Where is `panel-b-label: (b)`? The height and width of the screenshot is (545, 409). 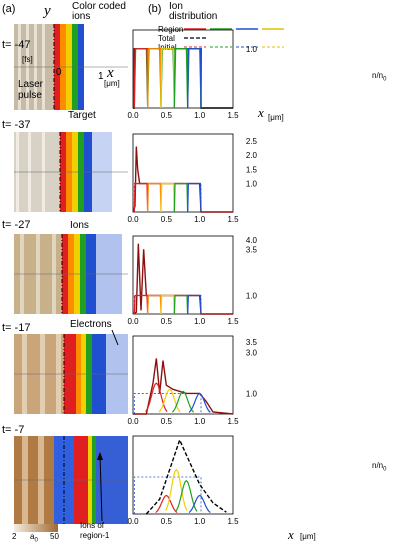
panel-b-label: (b) is located at coordinates (155, 9).